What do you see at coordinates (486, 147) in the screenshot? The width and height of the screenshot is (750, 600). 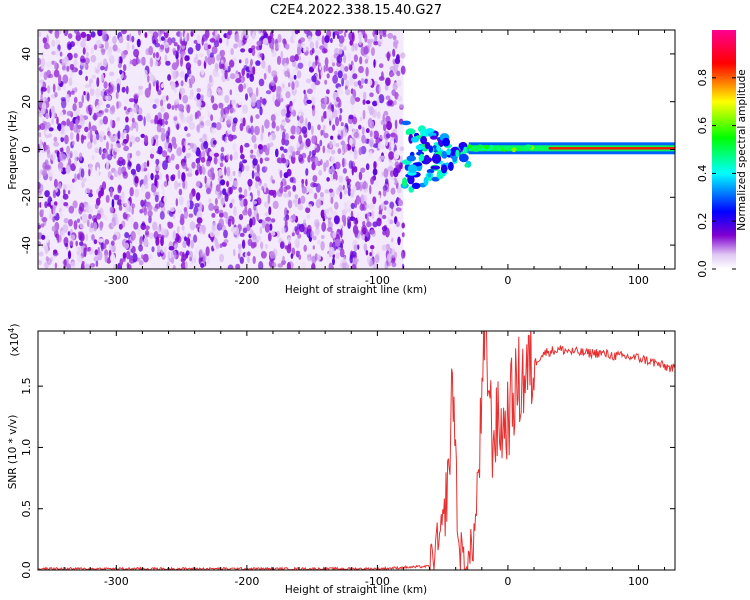 I see `carrier-blob` at bounding box center [486, 147].